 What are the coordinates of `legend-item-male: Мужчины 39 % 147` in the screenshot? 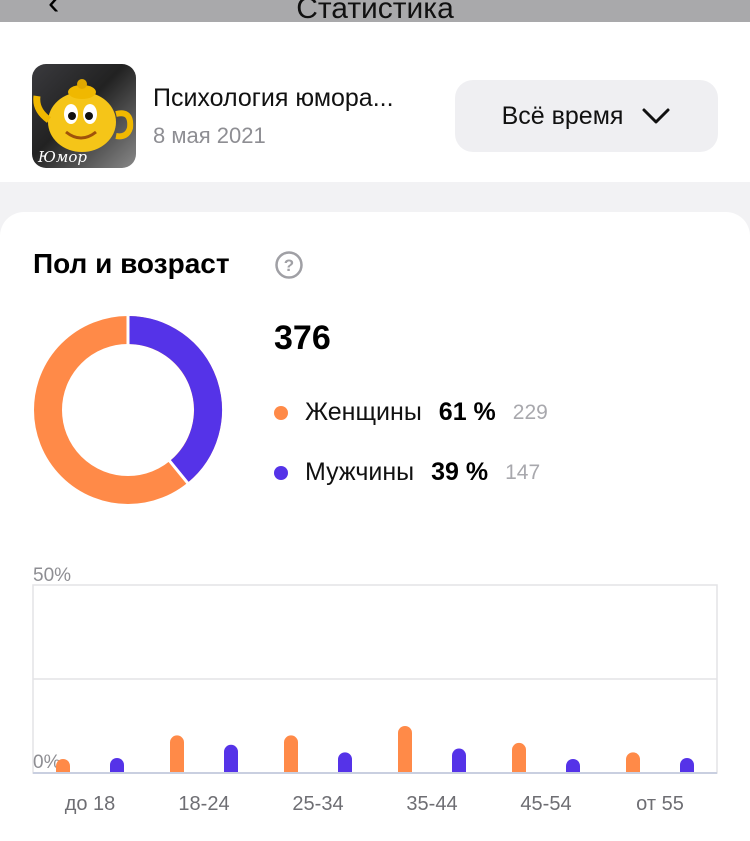 It's located at (407, 472).